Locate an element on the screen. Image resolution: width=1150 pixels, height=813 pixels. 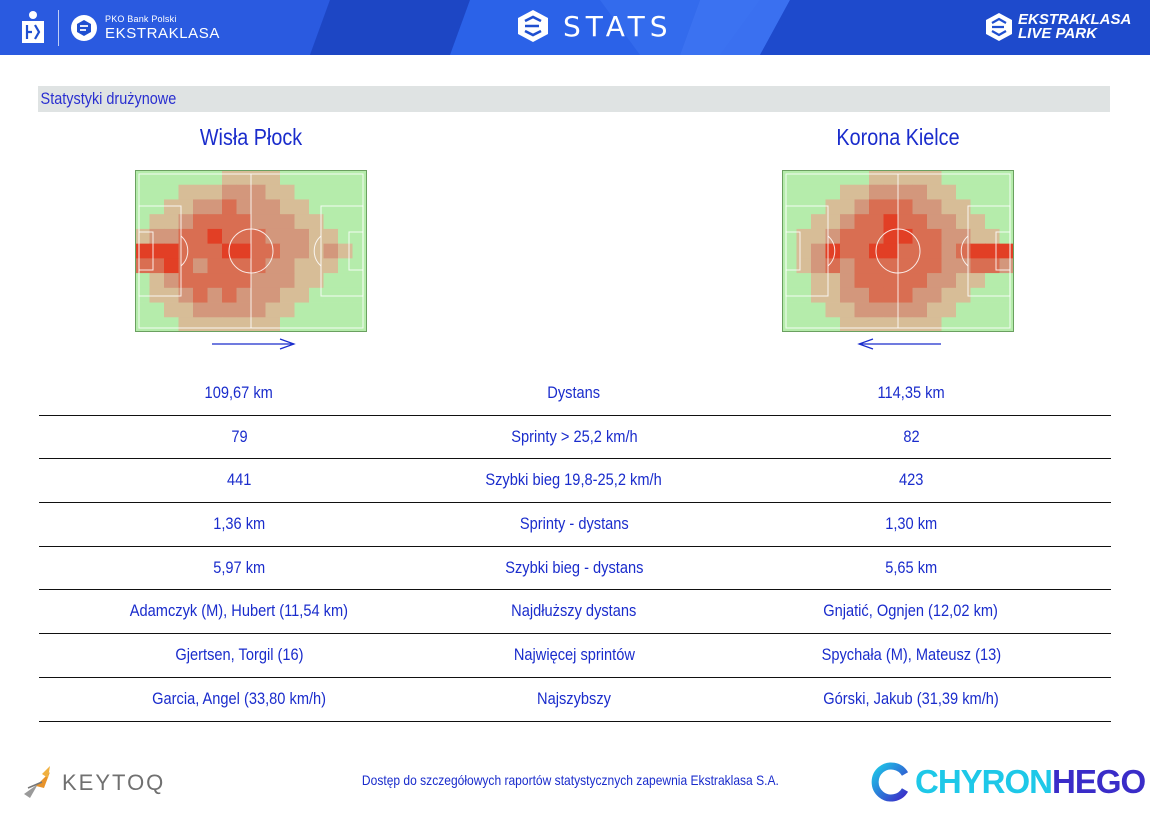
home-value-cell: 1,36 km is located at coordinates (239, 524).